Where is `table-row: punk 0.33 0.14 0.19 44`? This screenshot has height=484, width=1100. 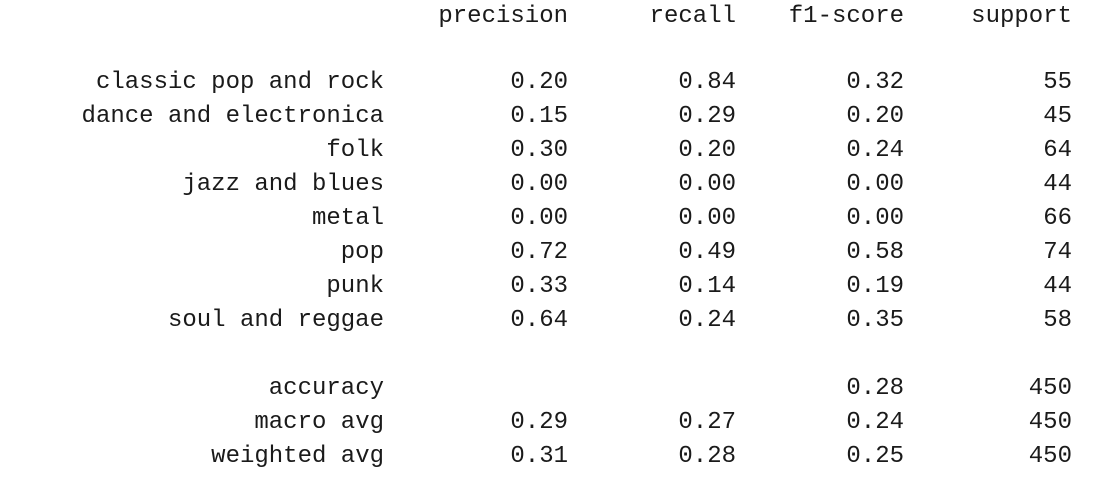 table-row: punk 0.33 0.14 0.19 44 is located at coordinates (550, 287).